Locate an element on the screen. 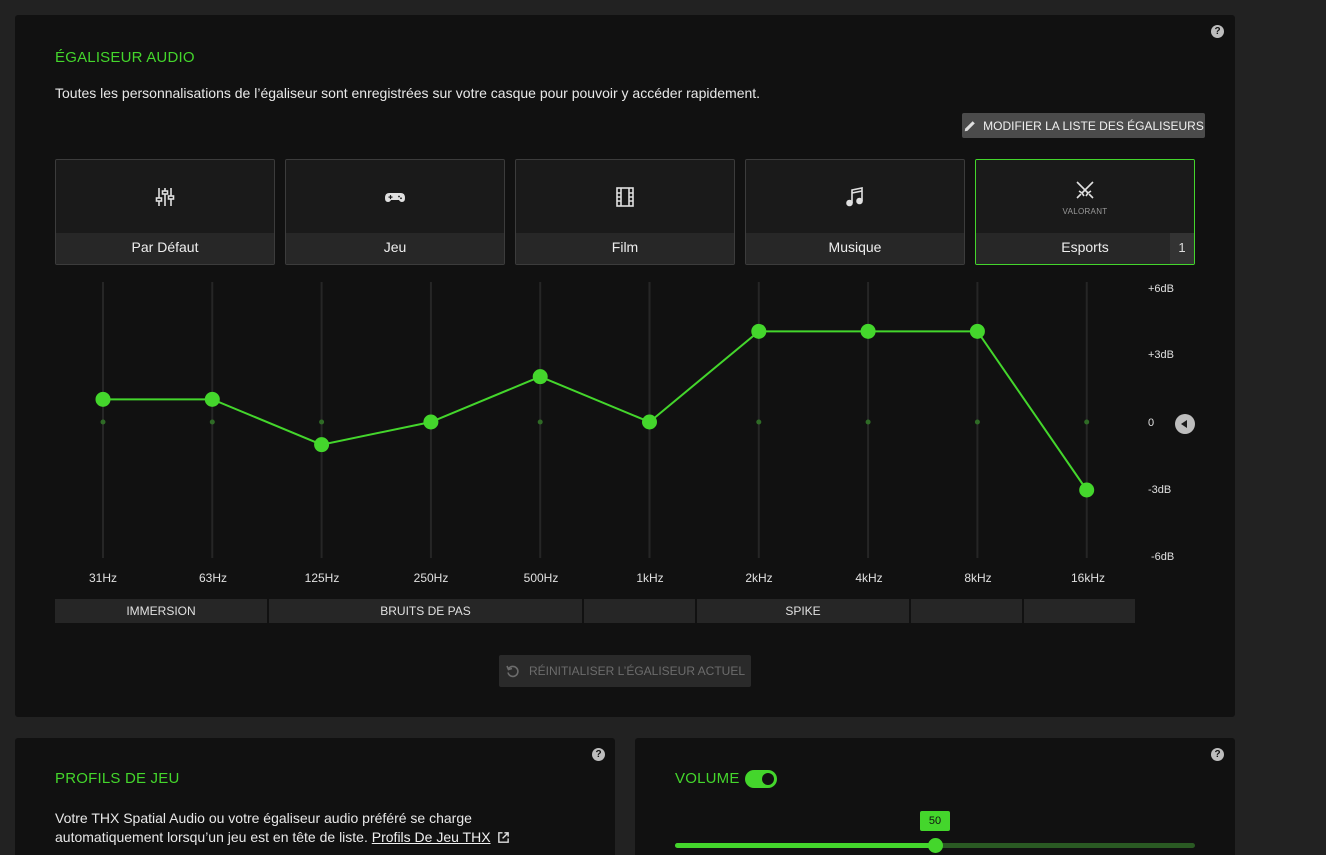 The width and height of the screenshot is (1326, 855). frequency-label: 1kHz is located at coordinates (650, 578).